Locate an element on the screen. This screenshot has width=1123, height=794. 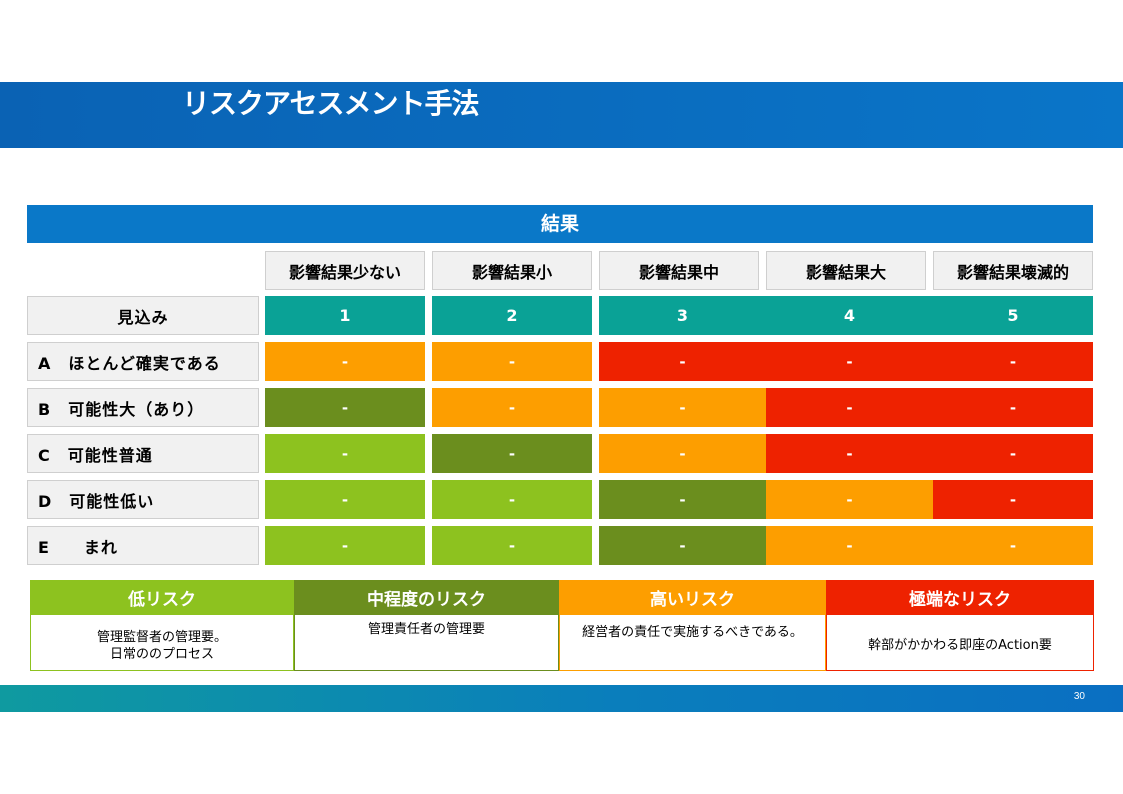
impact-number-4: 4 is located at coordinates (849, 315).